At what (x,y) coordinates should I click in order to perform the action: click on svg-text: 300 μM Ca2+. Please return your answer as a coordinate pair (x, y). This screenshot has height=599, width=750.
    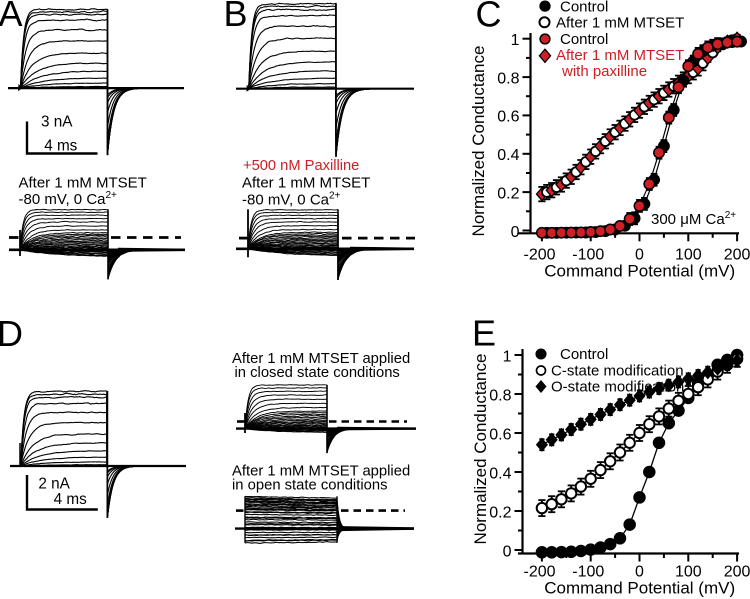
    Looking at the image, I should click on (693, 219).